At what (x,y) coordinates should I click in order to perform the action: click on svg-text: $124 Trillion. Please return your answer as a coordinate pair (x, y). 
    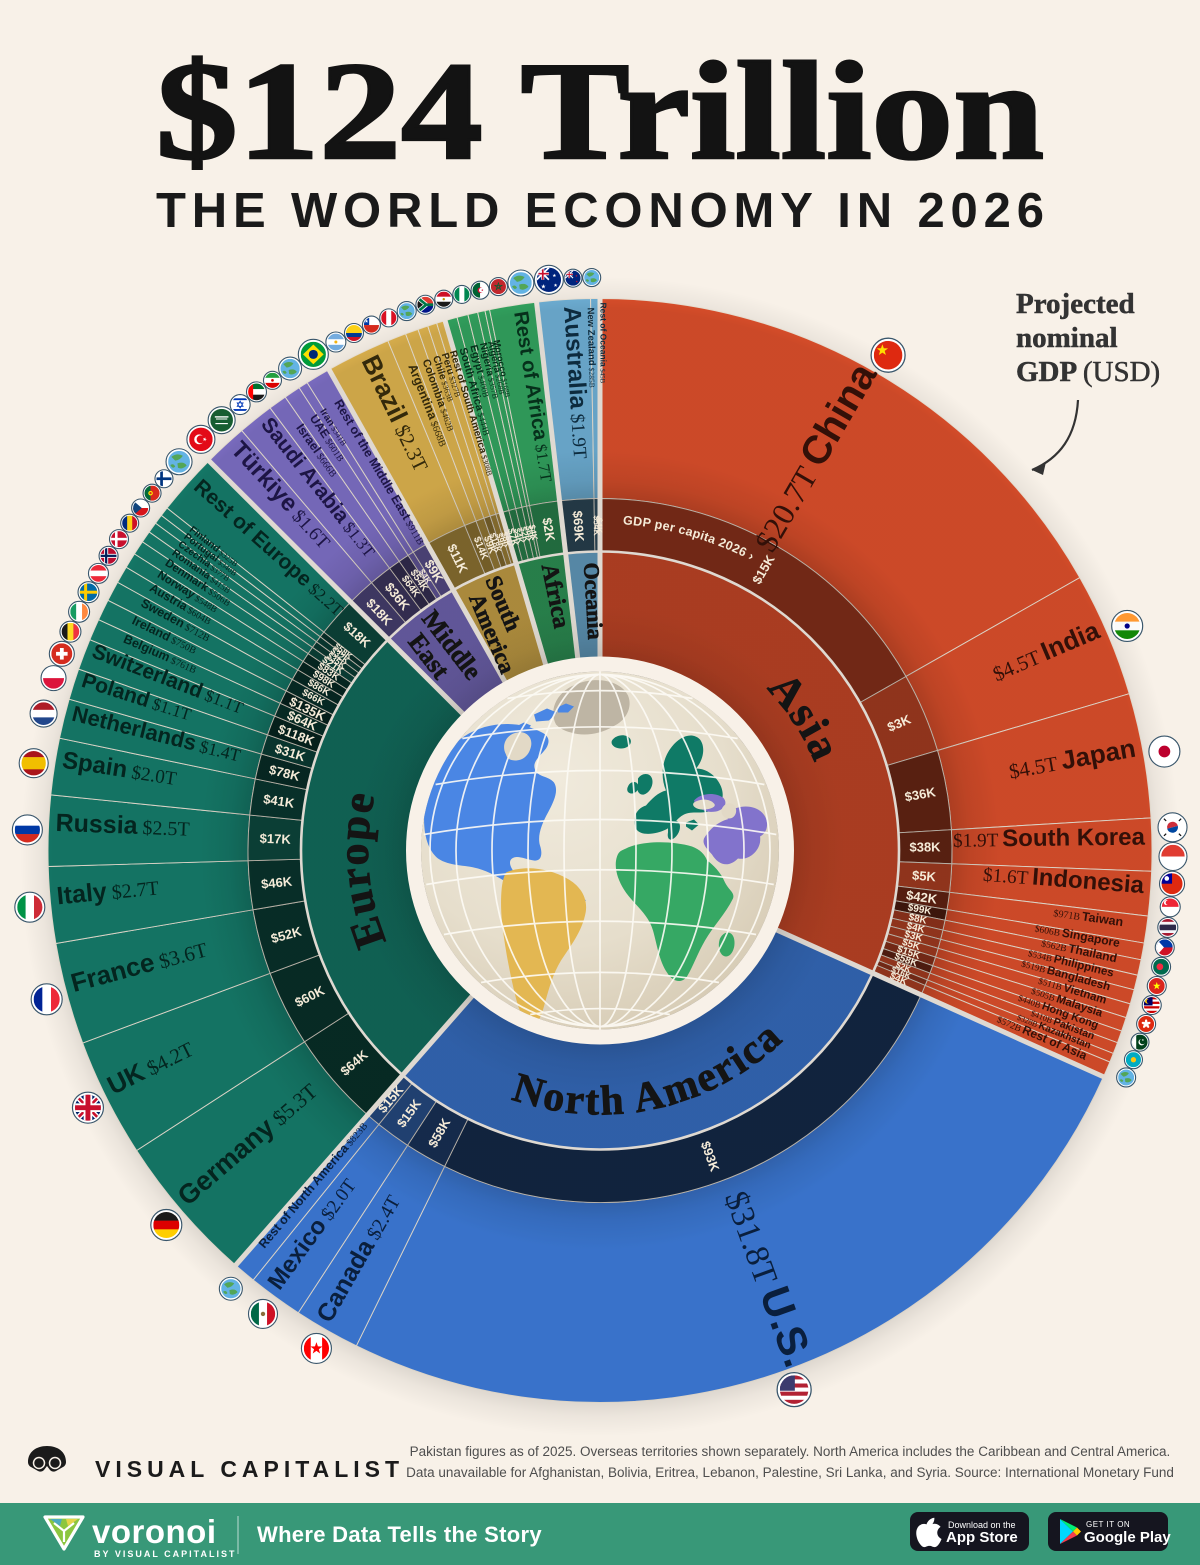
    Looking at the image, I should click on (600, 111).